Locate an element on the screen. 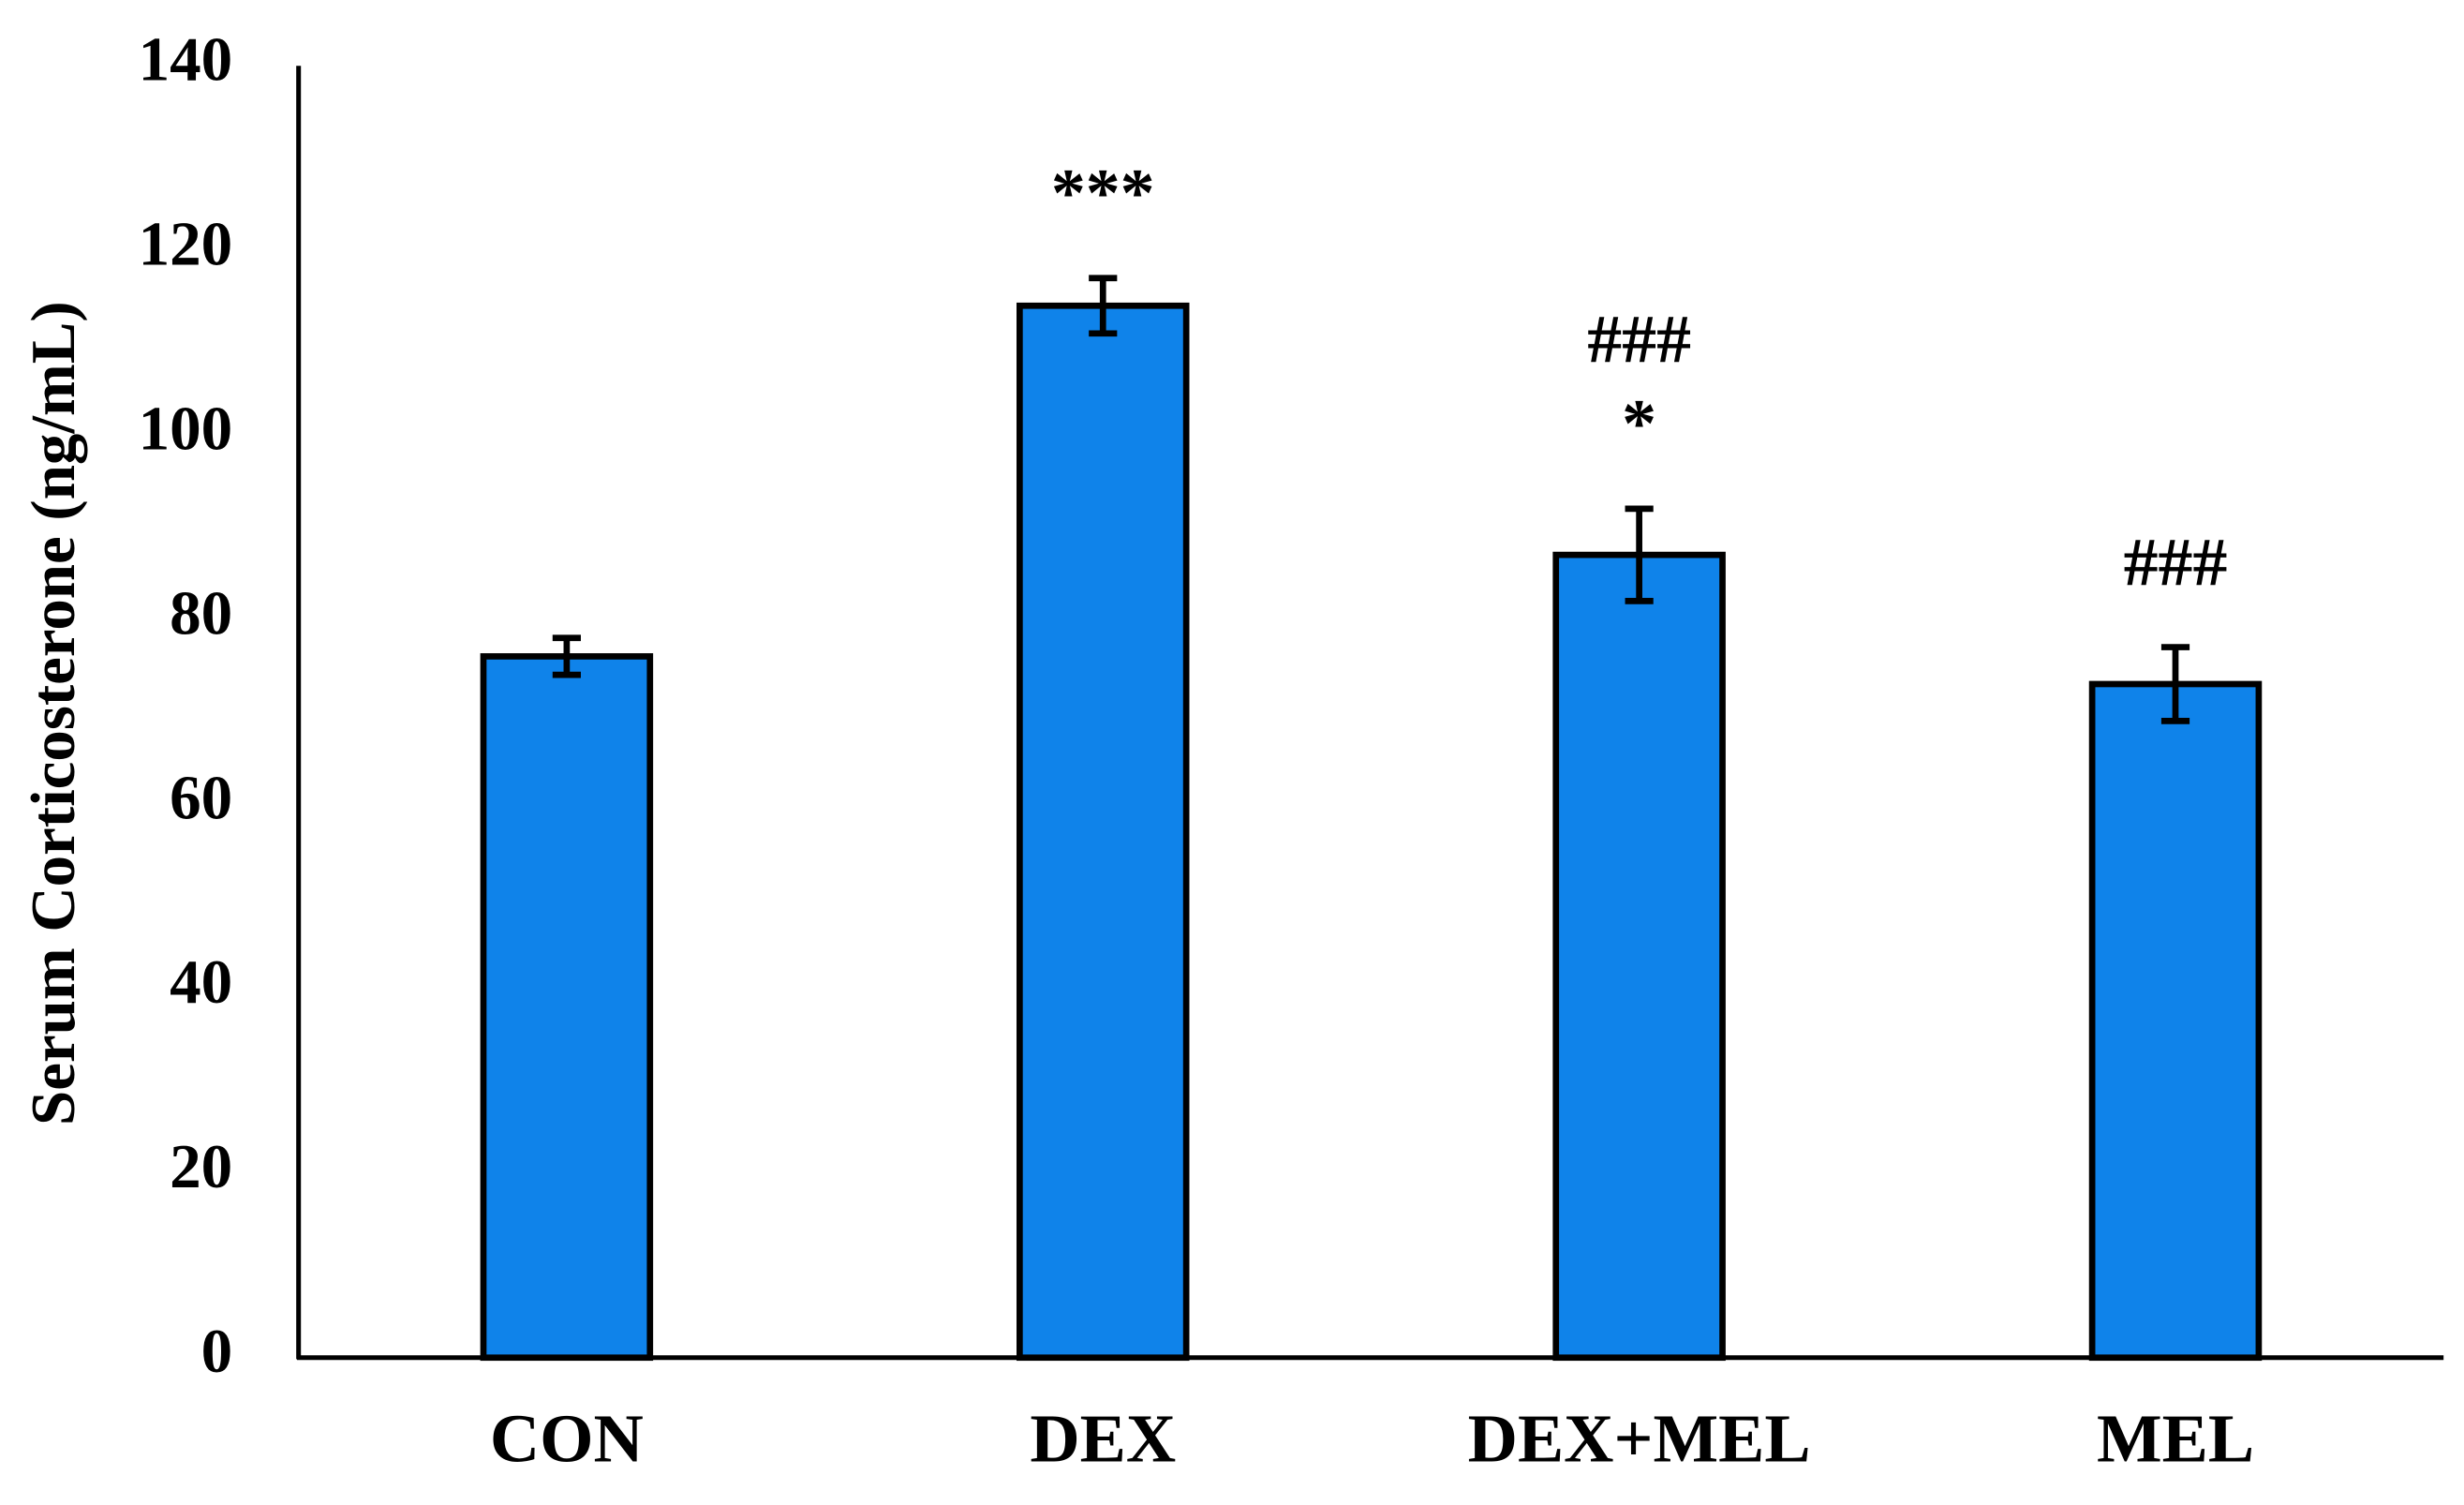 This screenshot has height=1505, width=2464. y-tick-label: 140 is located at coordinates (186, 60).